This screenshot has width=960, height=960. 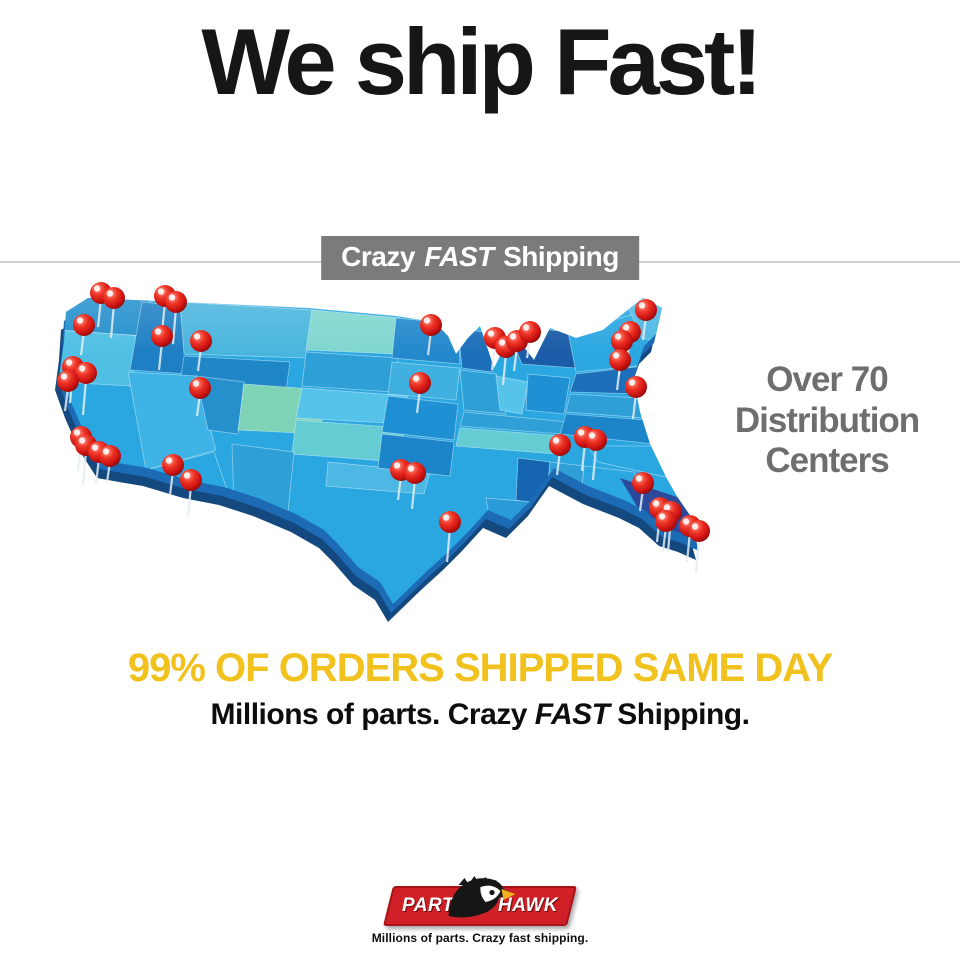 I want to click on distribution-note-line1: Over 70, so click(x=827, y=379).